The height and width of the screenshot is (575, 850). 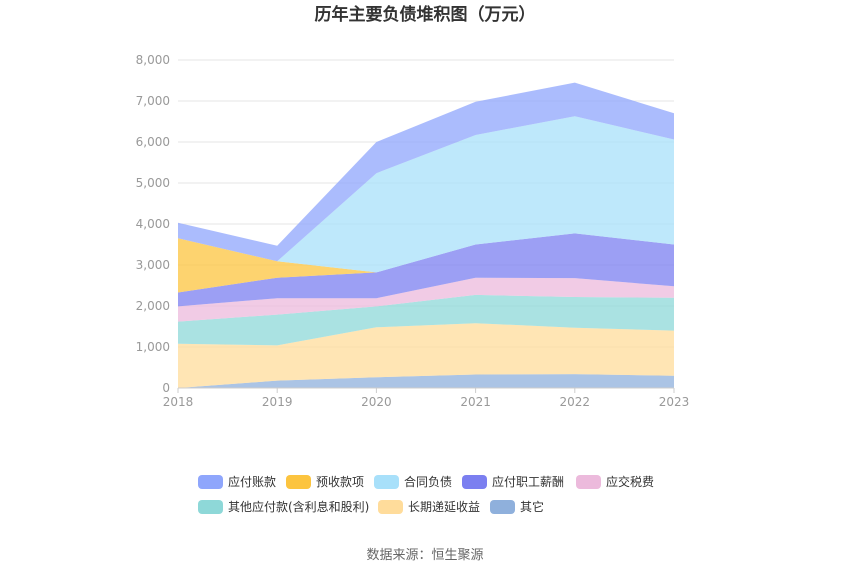 I want to click on legend-label: 其他应付款(含利息和股利), so click(x=298, y=506).